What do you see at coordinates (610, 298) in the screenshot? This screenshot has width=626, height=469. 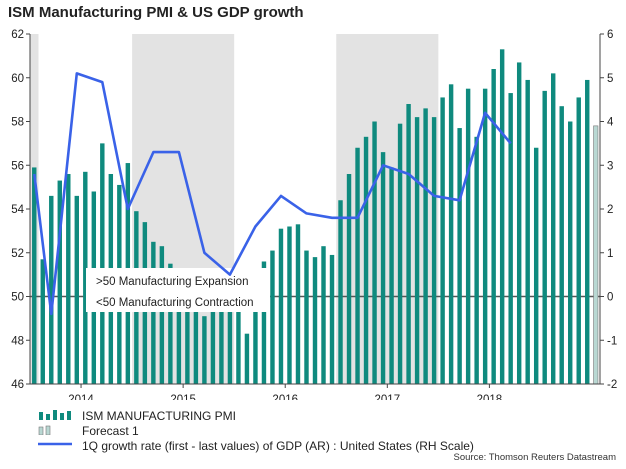 I see `right-tick-label: 0` at bounding box center [610, 298].